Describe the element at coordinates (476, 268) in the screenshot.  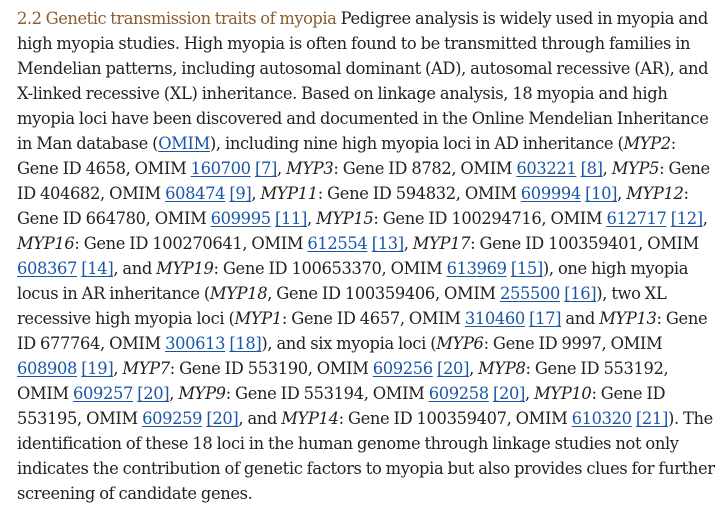
I see `omim-entry-link: 613969` at that location.